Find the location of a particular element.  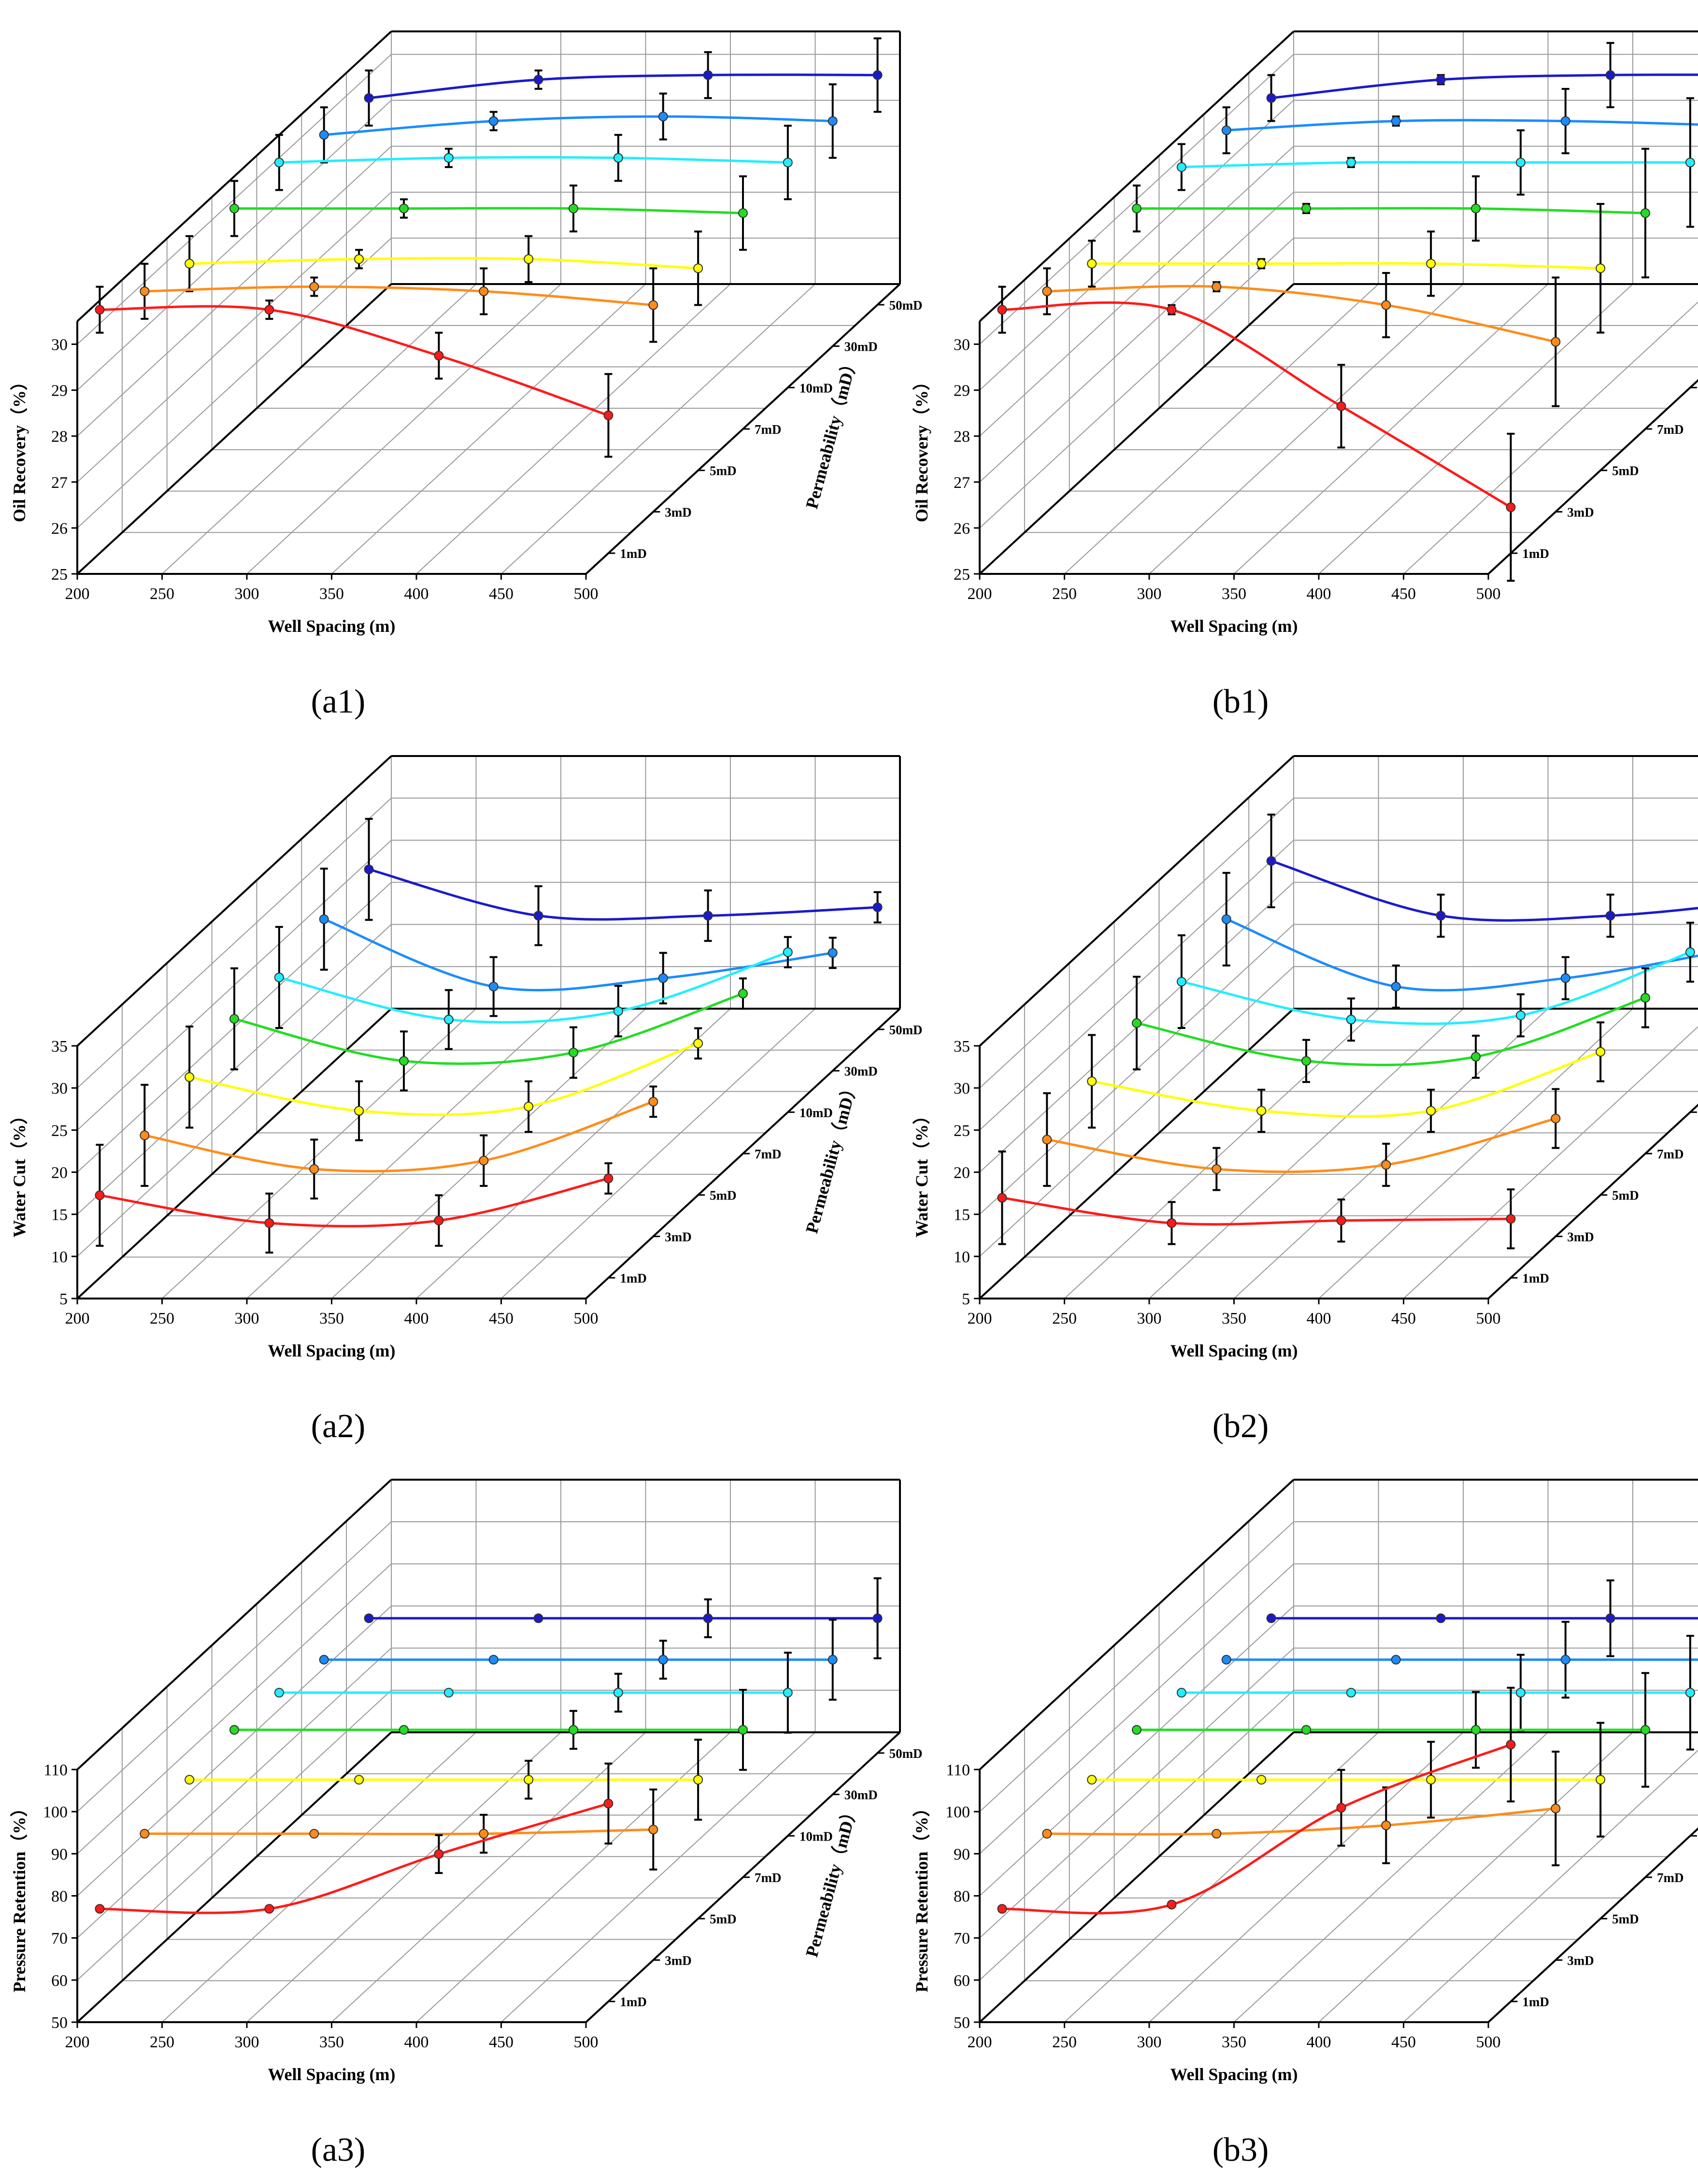

y-tick-label: 10 is located at coordinates (59, 1257).